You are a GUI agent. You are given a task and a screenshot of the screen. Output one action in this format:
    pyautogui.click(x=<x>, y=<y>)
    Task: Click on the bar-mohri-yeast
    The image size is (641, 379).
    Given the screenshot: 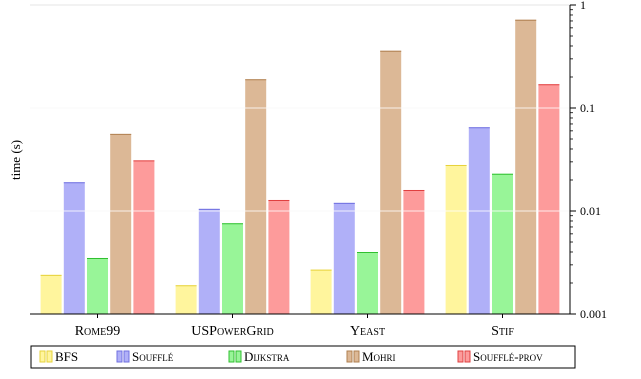 What is the action you would take?
    pyautogui.click(x=391, y=182)
    